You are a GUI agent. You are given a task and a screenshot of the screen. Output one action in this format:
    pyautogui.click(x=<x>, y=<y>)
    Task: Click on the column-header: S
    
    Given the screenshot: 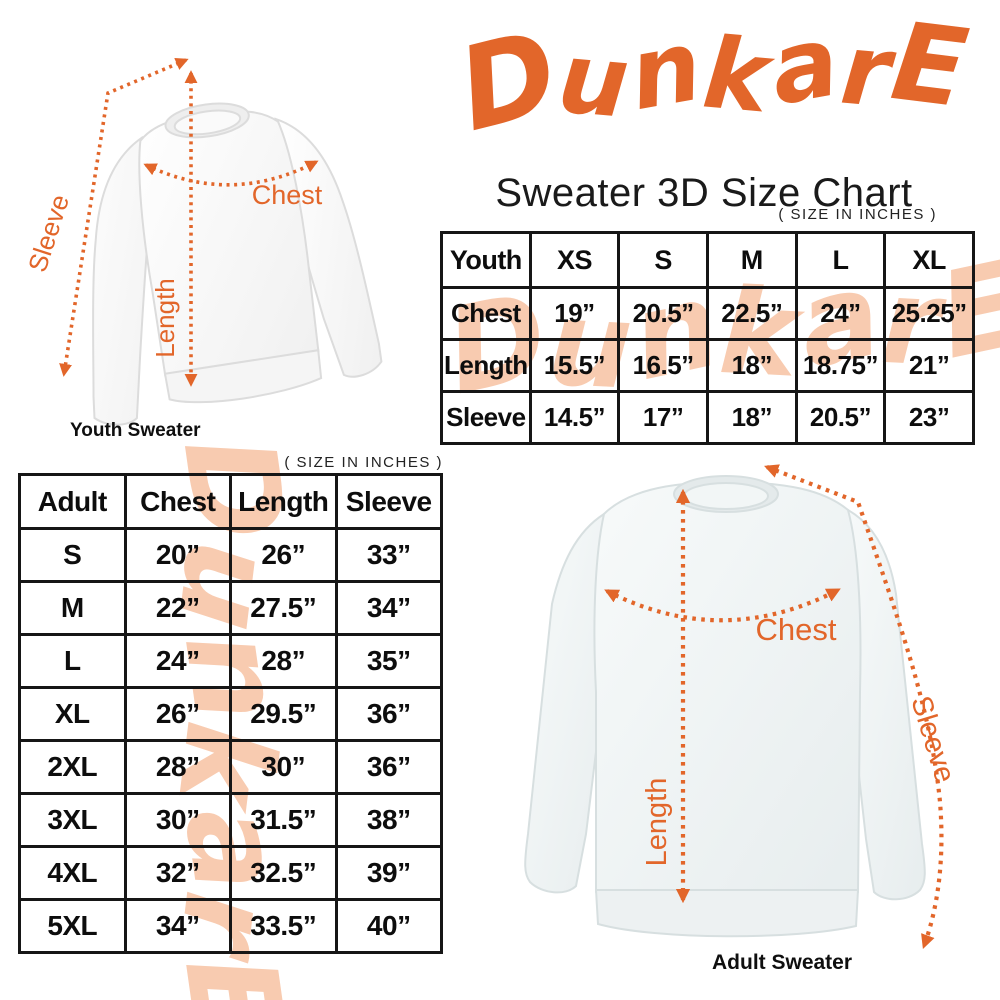 What is the action you would take?
    pyautogui.click(x=663, y=260)
    